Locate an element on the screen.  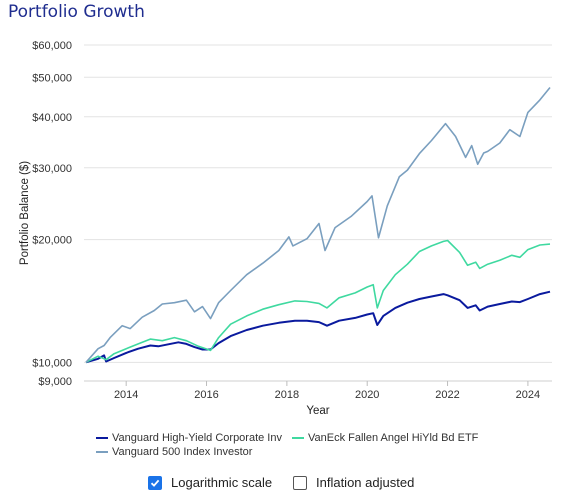
x-tick-label: 2024 is located at coordinates (528, 395).